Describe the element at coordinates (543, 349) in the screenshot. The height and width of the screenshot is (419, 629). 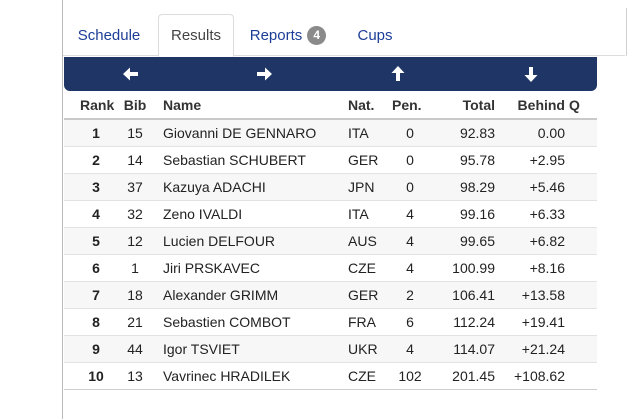
I see `cell-behind: +21.24` at that location.